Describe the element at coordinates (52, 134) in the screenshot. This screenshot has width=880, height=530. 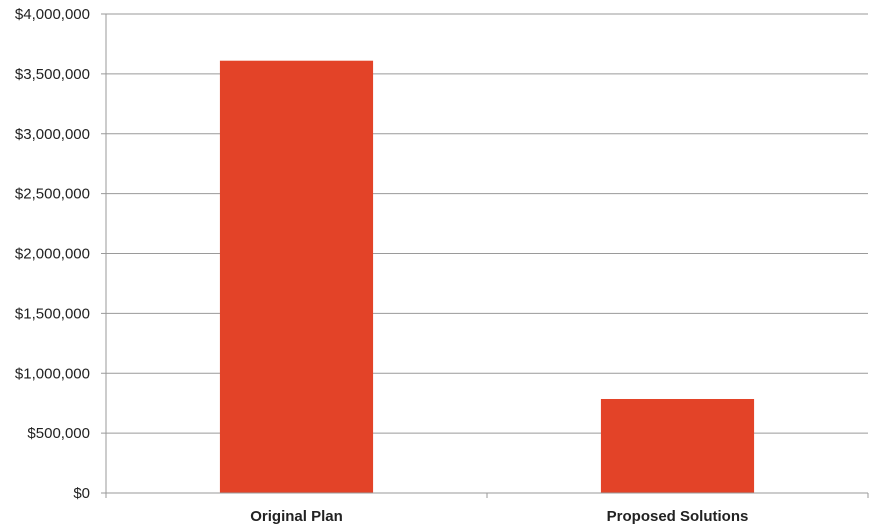
I see `y-tick-label: $3,000,000` at that location.